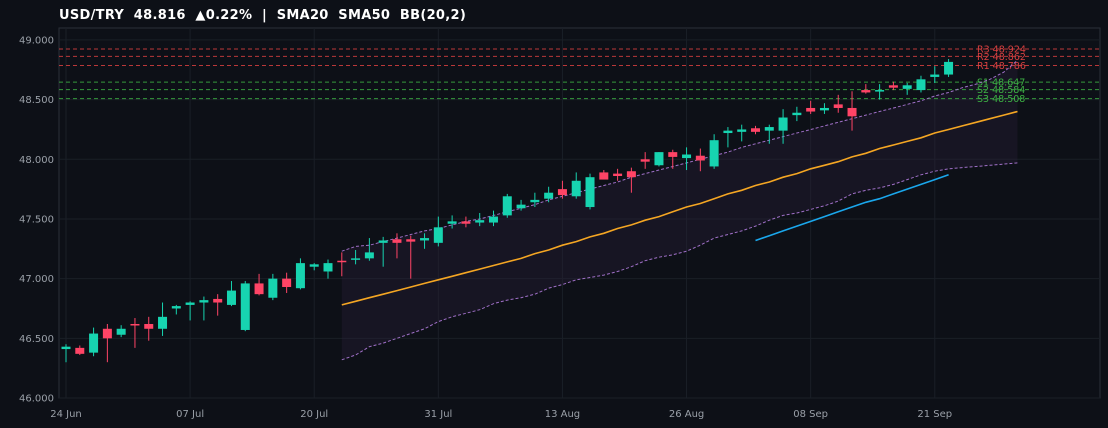 Image resolution: width=1108 pixels, height=428 pixels. I want to click on level-label-s1: S1 48.647, so click(1001, 83).